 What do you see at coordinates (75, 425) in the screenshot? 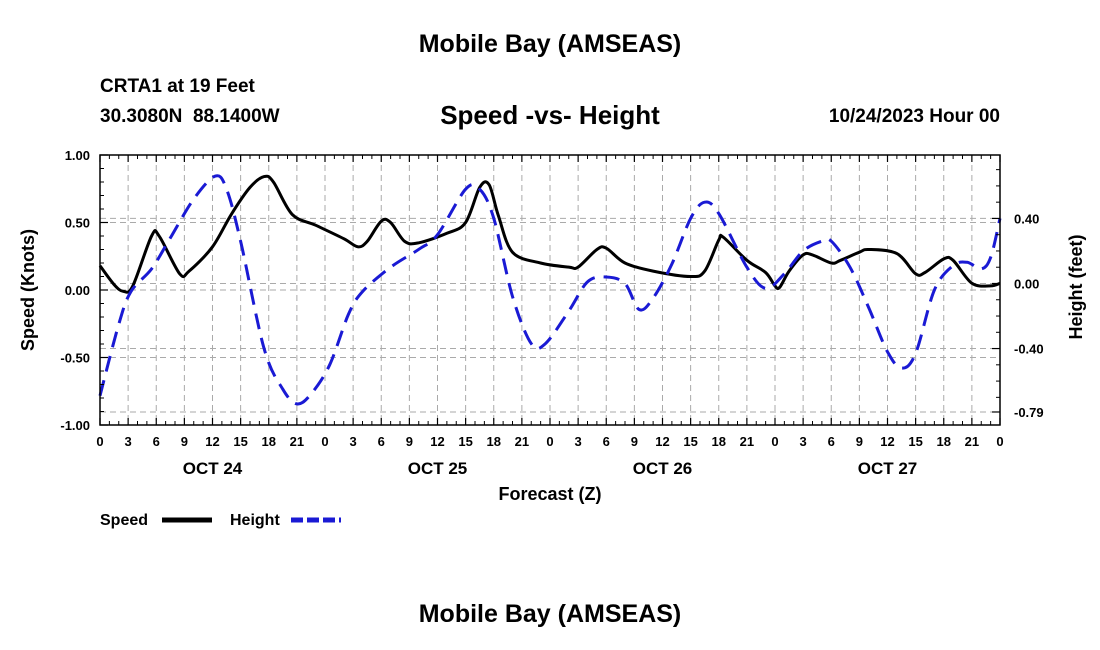
I see `y-tick-label: -1.00` at bounding box center [75, 425].